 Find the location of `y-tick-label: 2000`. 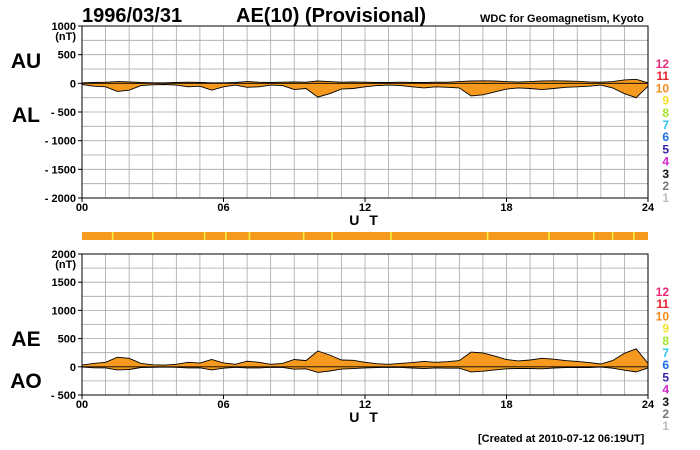

y-tick-label: 2000 is located at coordinates (64, 255).